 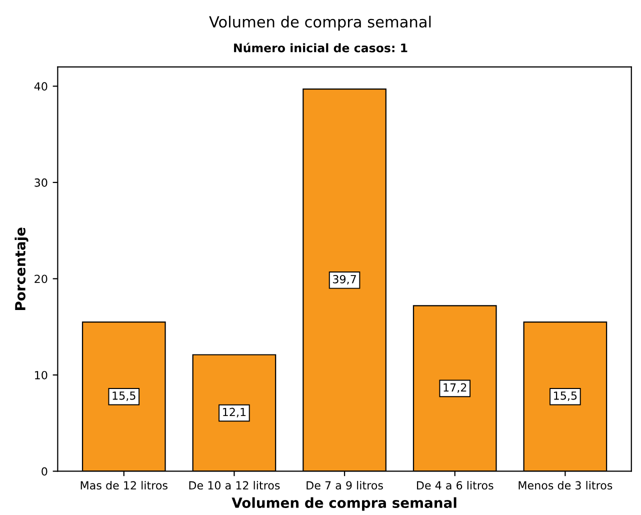 What do you see at coordinates (565, 485) in the screenshot?
I see `x-tick-label: Menos de 3 litros` at bounding box center [565, 485].